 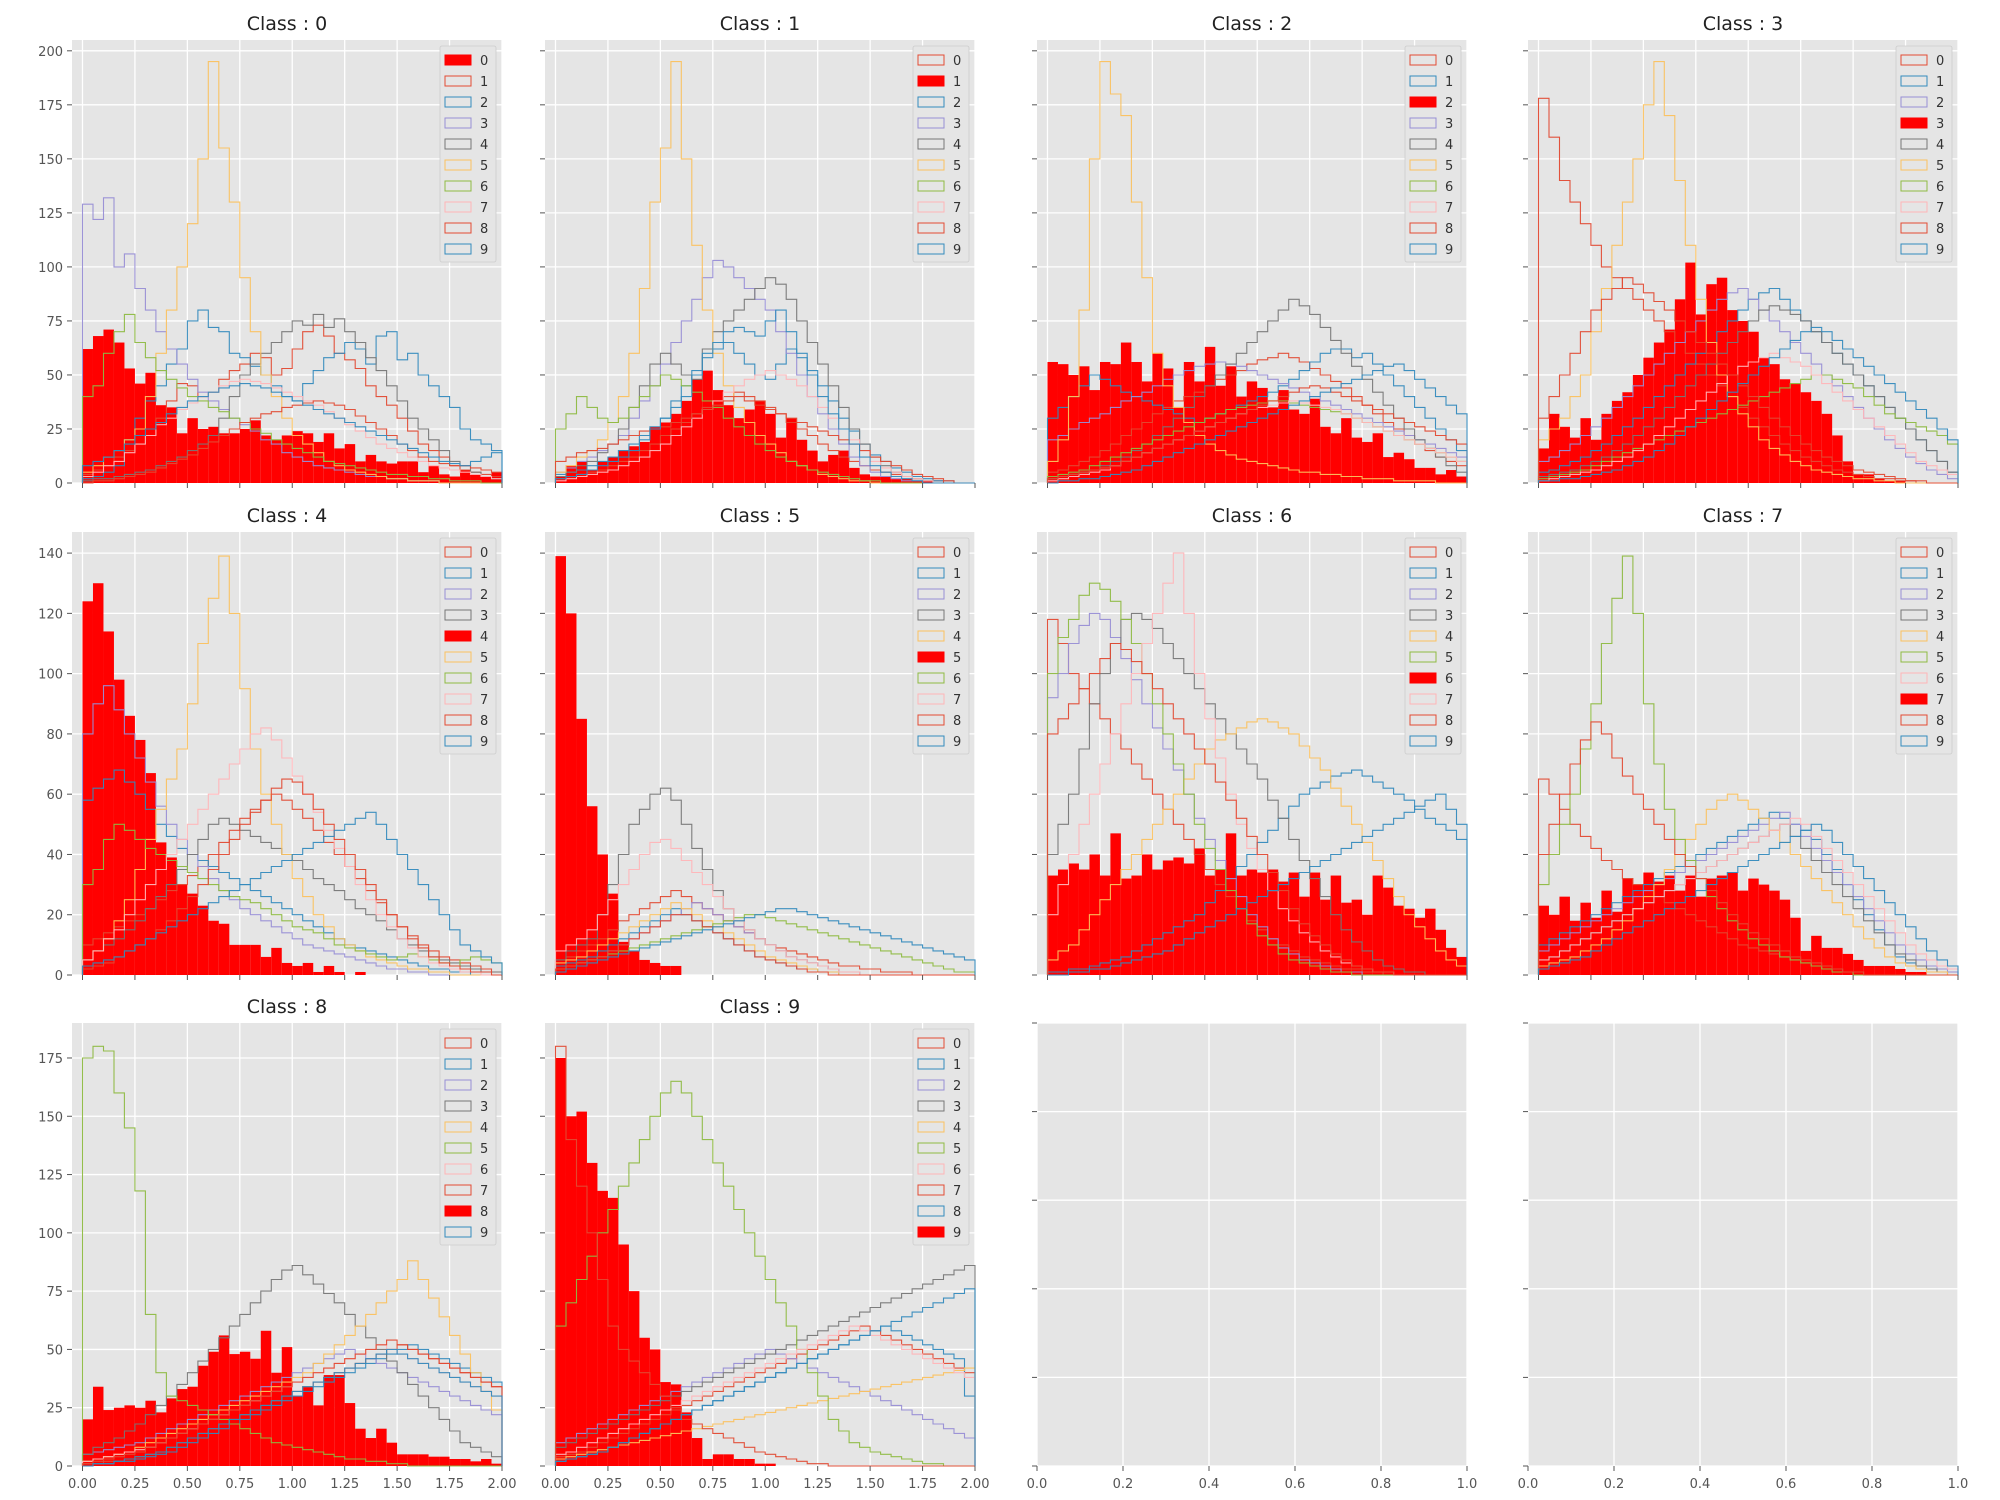 What do you see at coordinates (291, 1256) in the screenshot?
I see `class-5-outline` at bounding box center [291, 1256].